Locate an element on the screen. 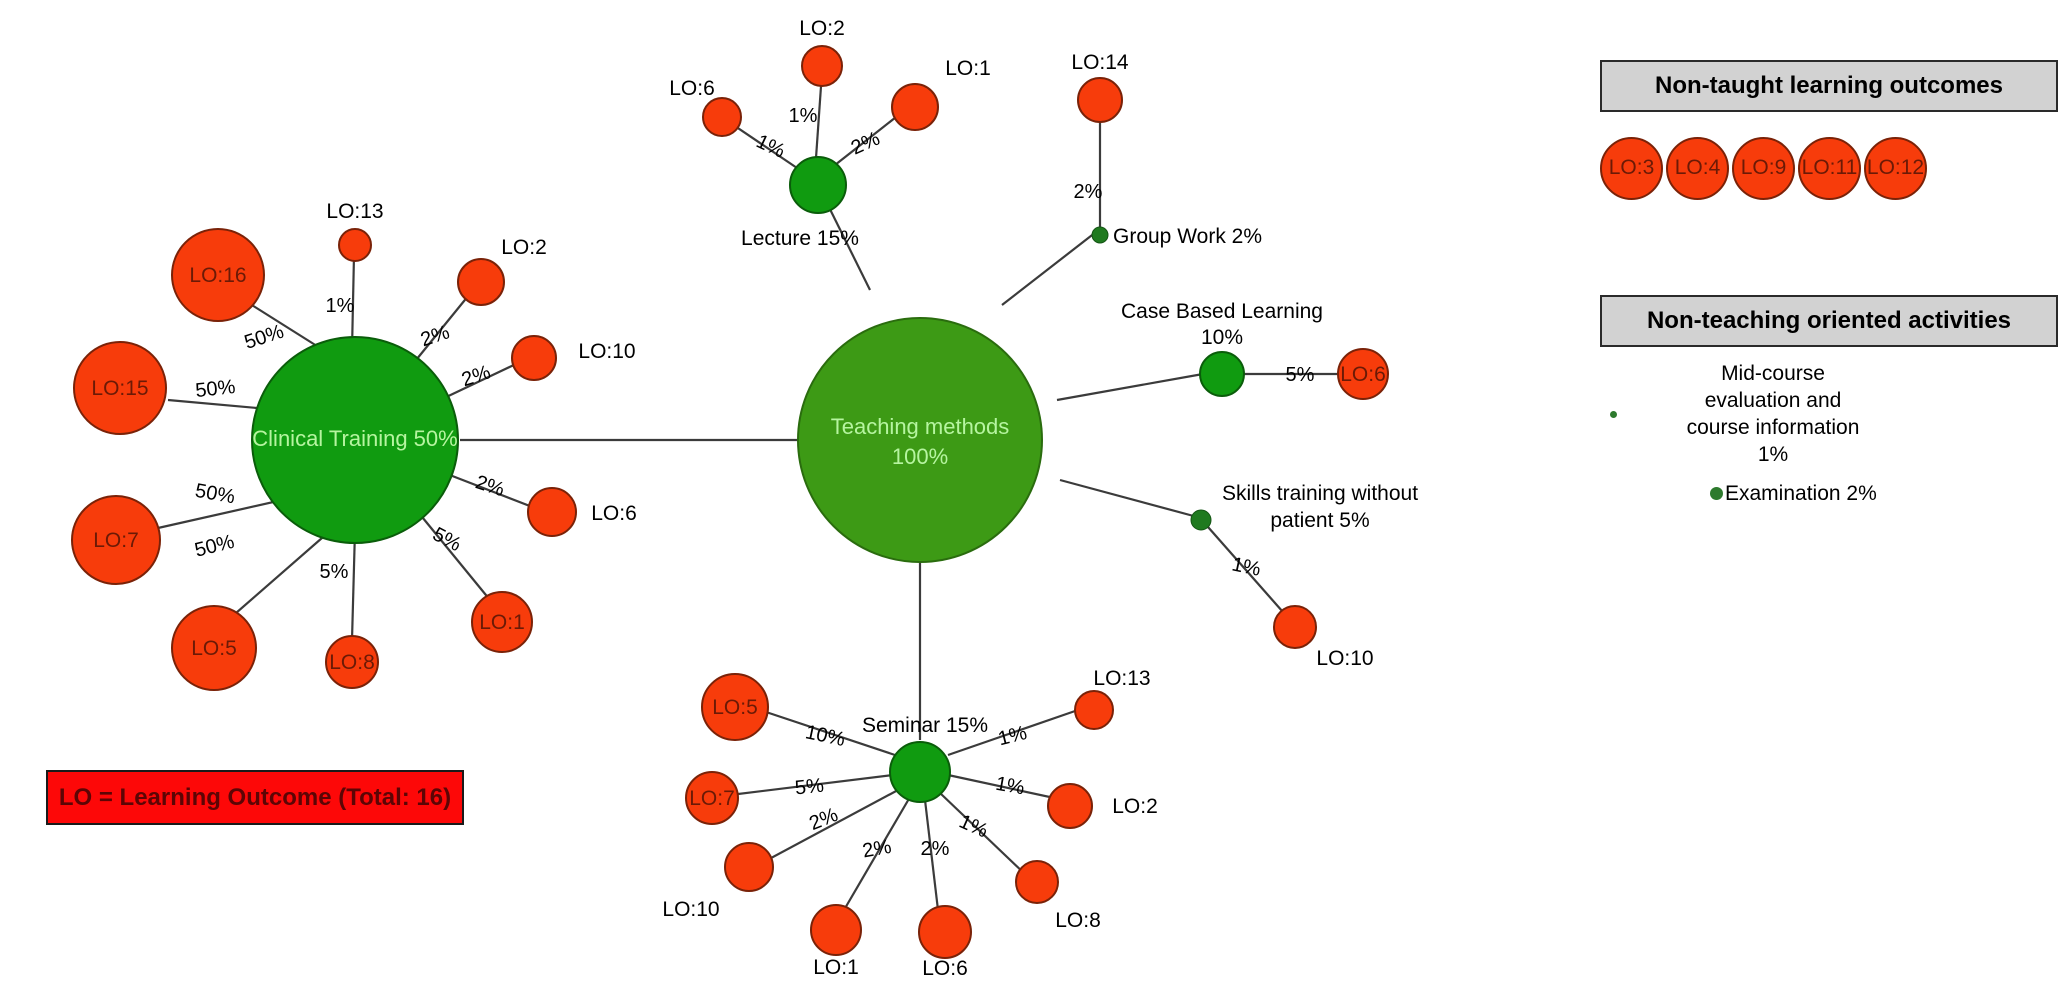 The width and height of the screenshot is (2059, 1001). node-group-work-label: Group Work 2% is located at coordinates (1187, 236).